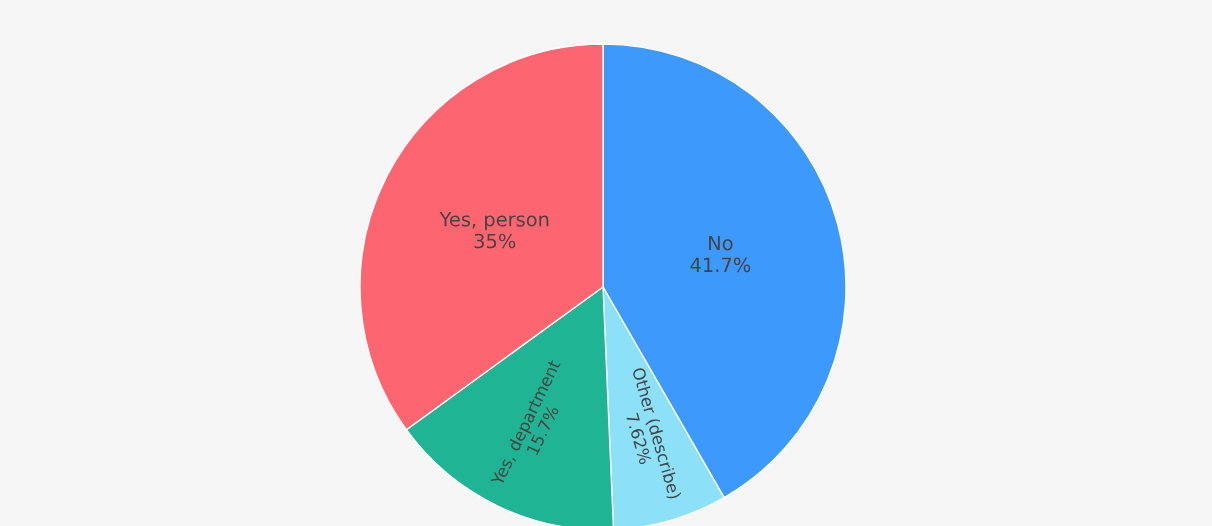 The image size is (1212, 526). What do you see at coordinates (495, 241) in the screenshot?
I see `data-label: 35%` at bounding box center [495, 241].